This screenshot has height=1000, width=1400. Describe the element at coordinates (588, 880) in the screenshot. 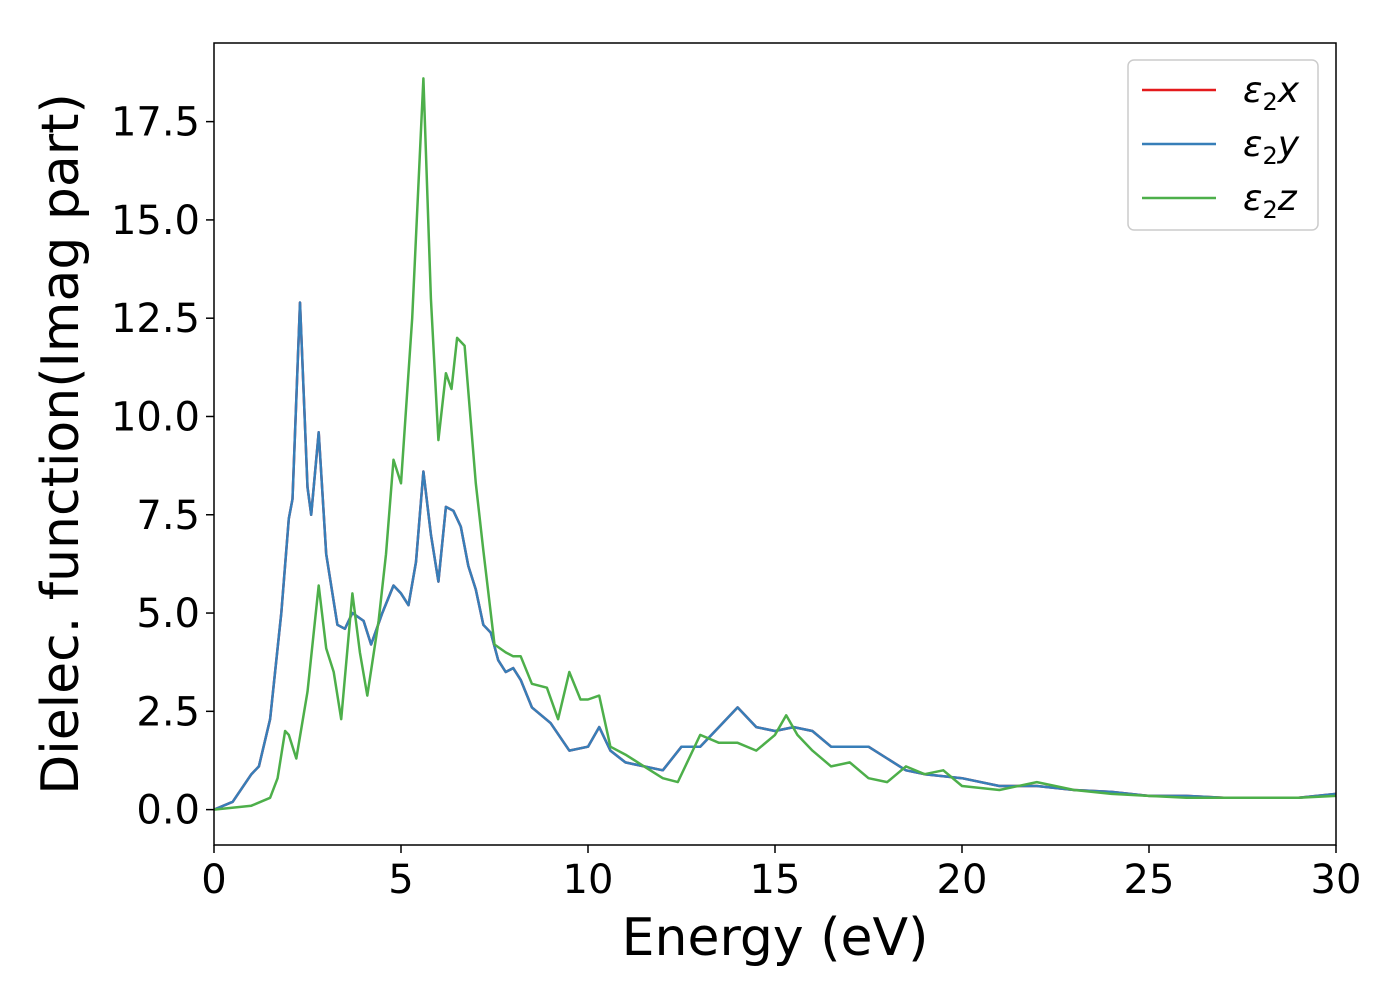

I see `x-tick-label: 10` at that location.